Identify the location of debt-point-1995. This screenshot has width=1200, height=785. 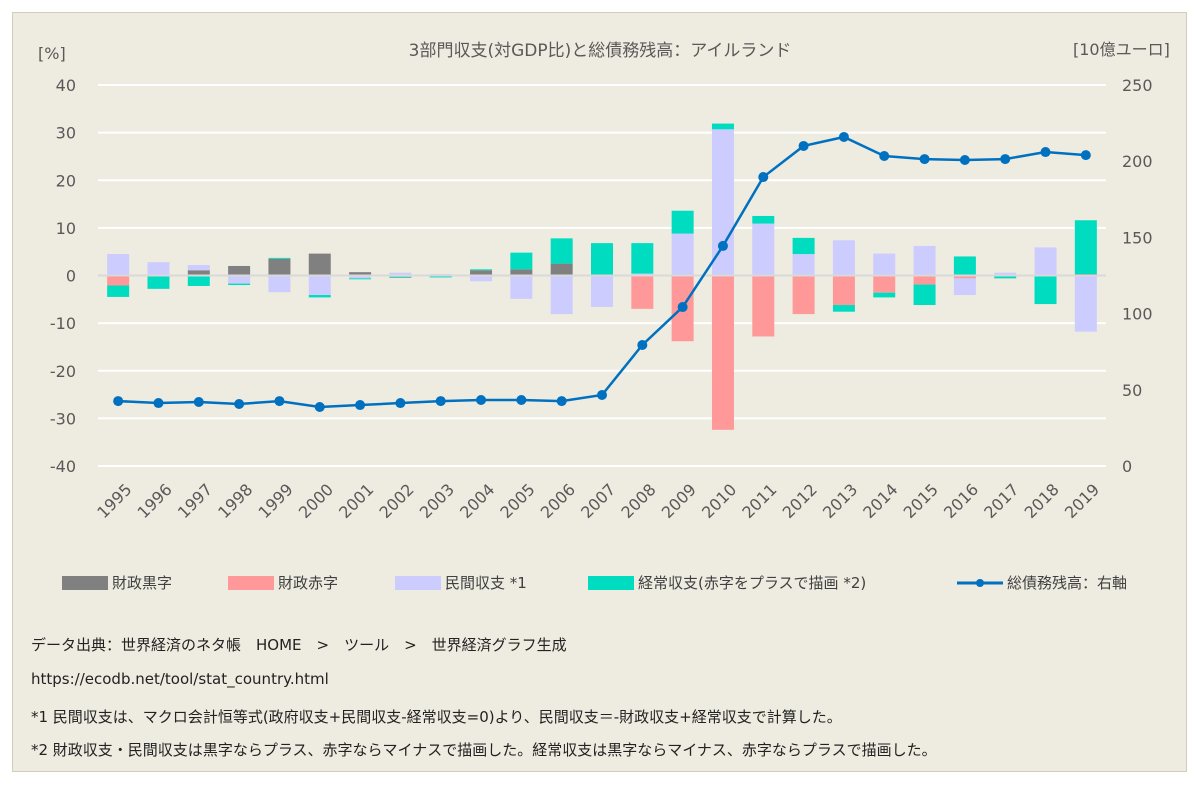
(118, 401).